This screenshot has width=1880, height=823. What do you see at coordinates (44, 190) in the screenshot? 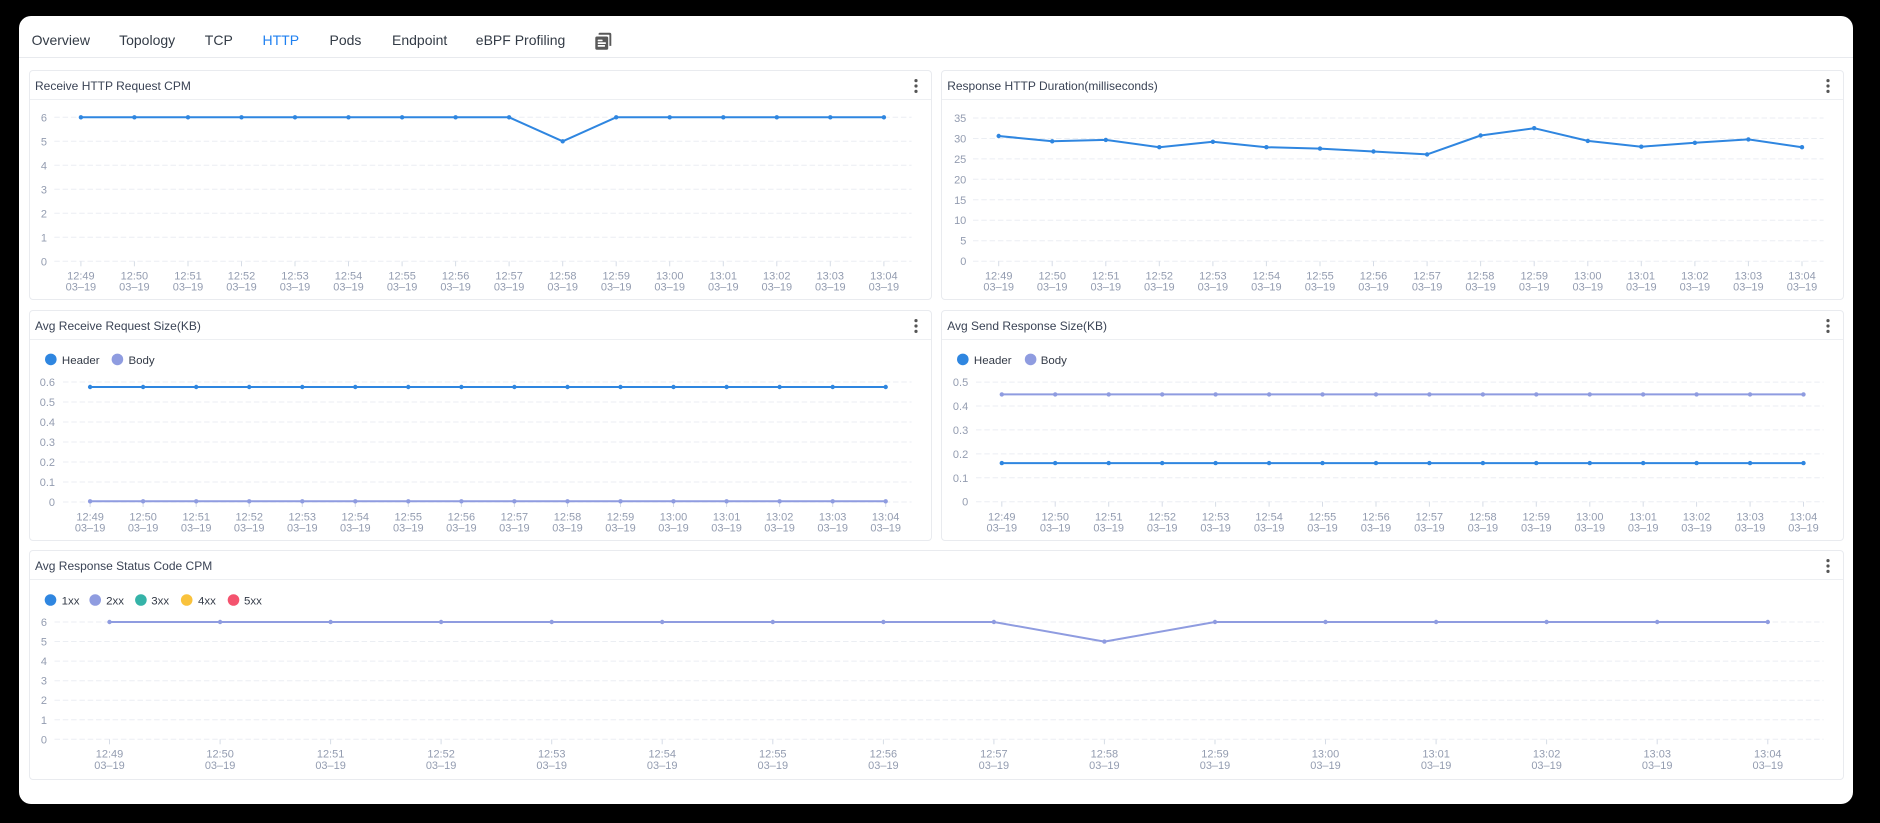
I see `svg-text: 3` at bounding box center [44, 190].